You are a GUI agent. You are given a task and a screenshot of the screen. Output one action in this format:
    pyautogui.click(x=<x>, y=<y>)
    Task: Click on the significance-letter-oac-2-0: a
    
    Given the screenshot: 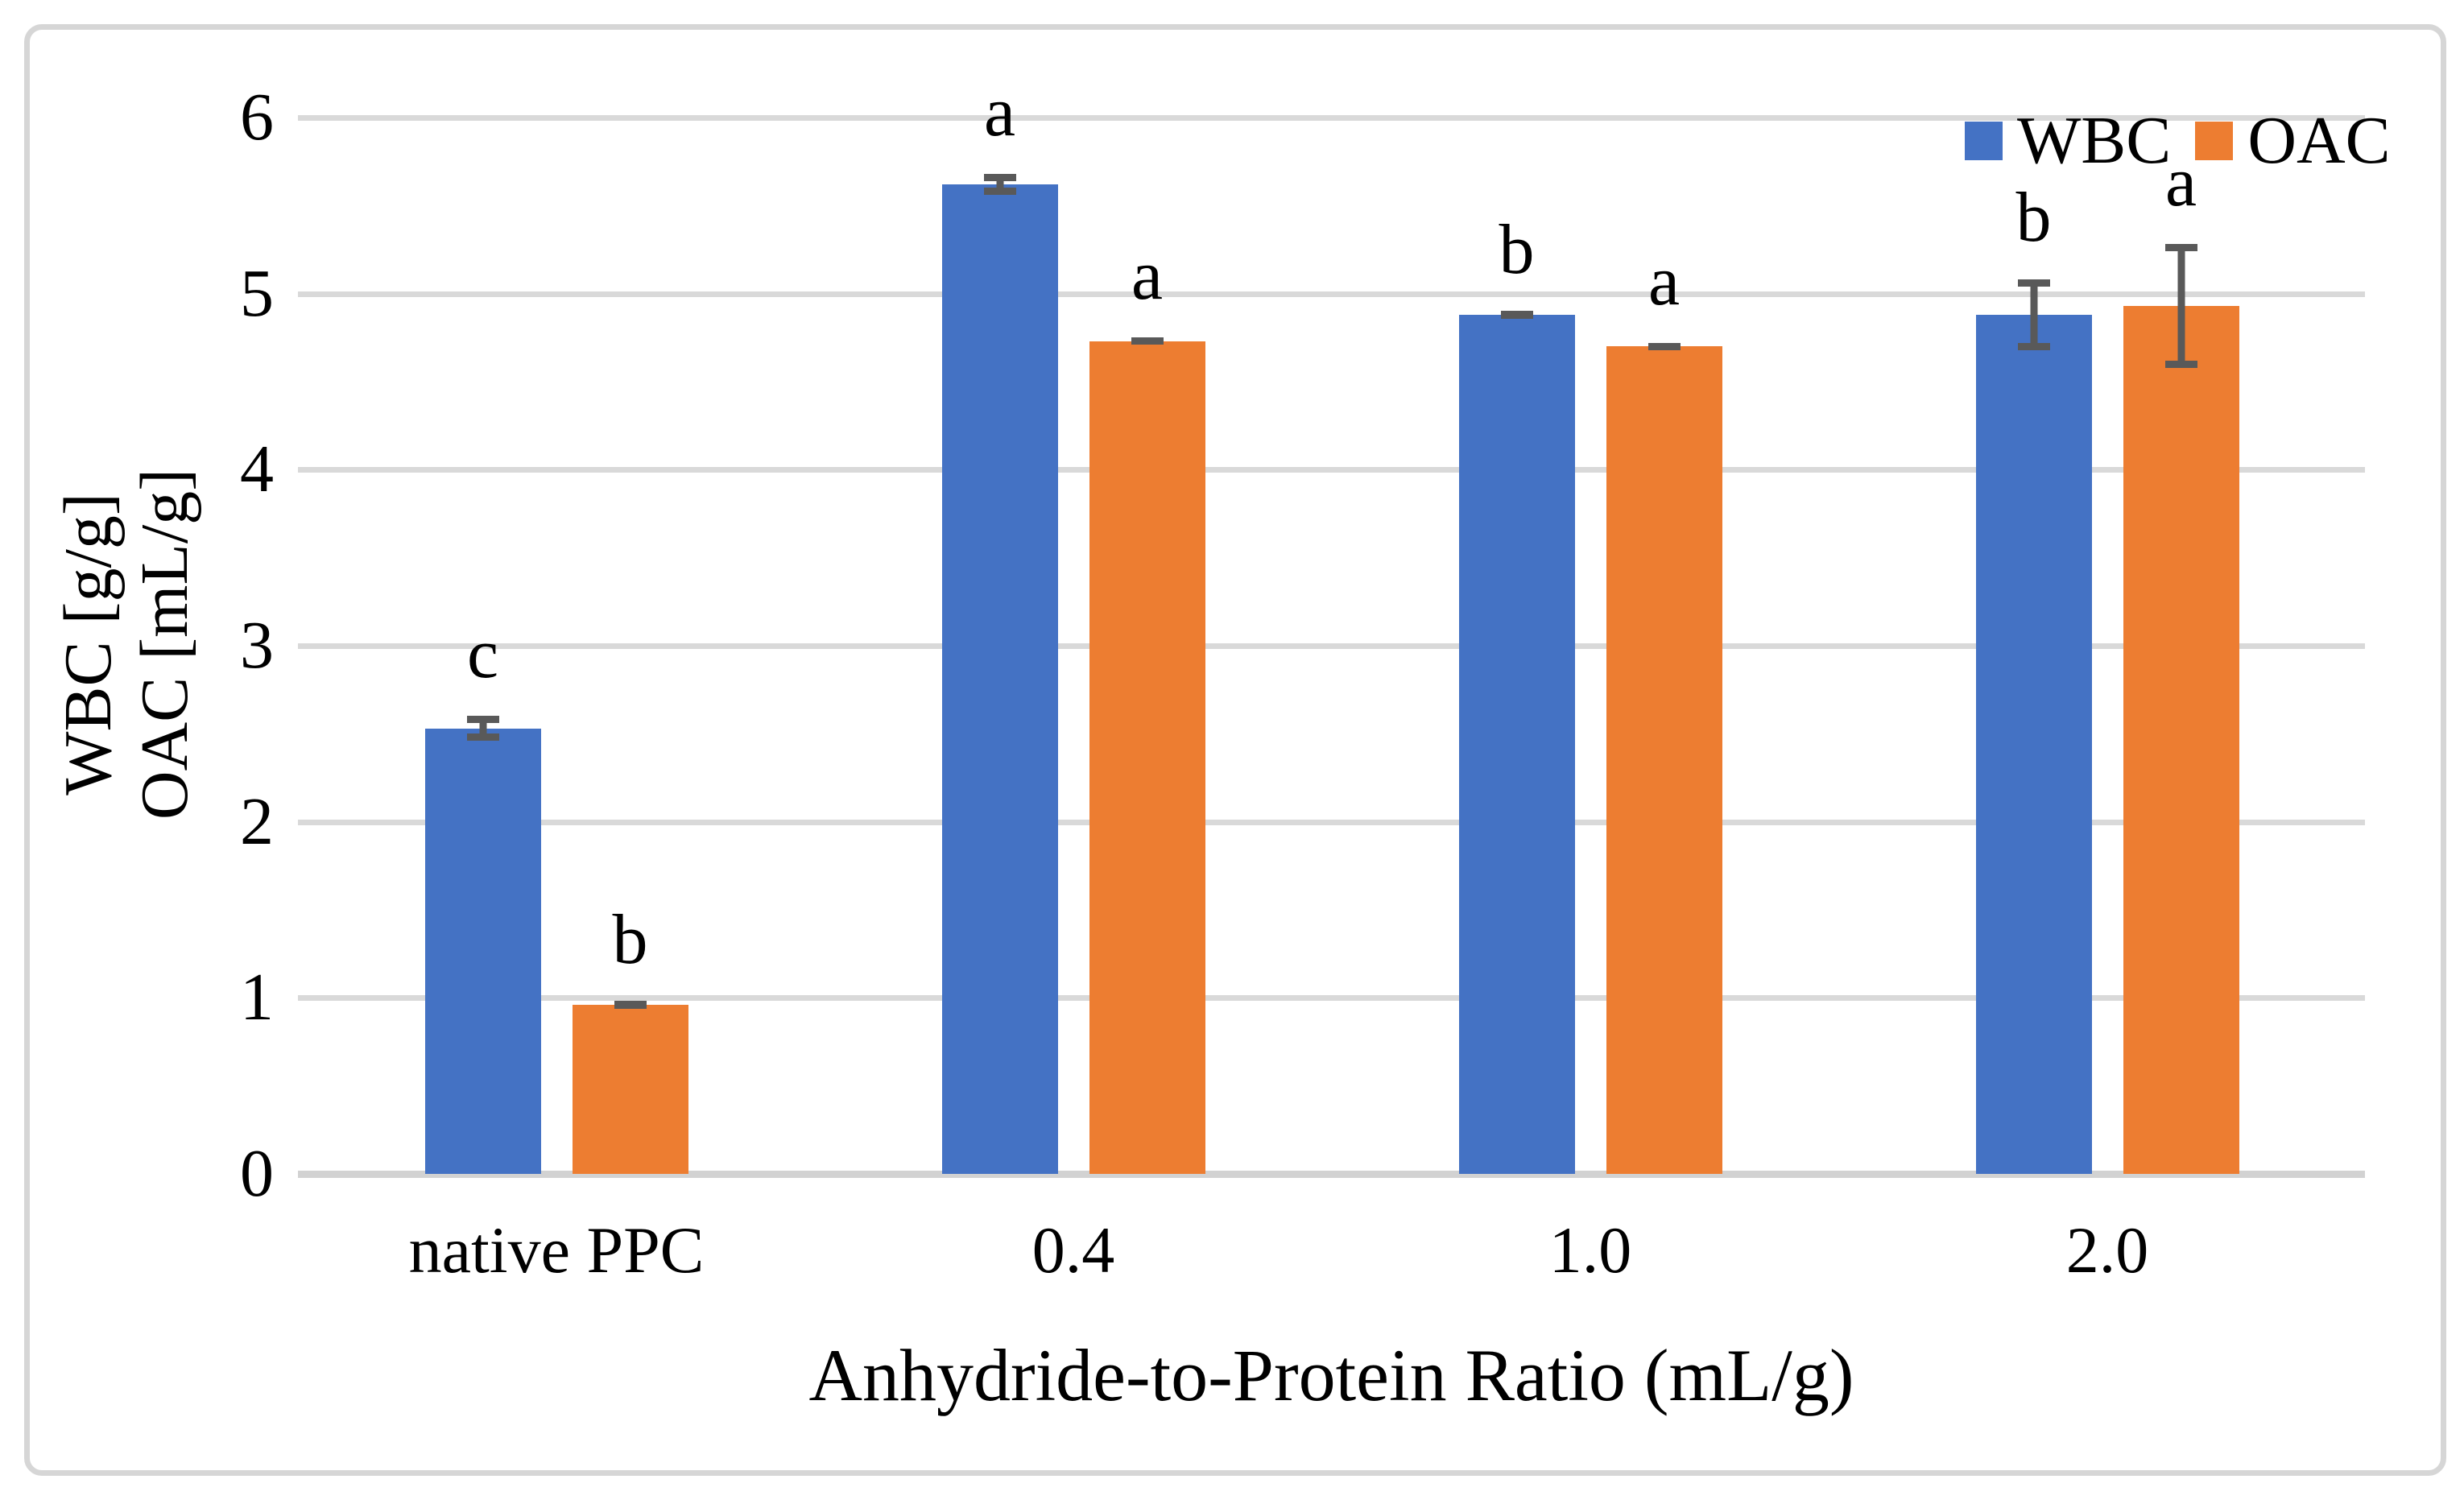 What is the action you would take?
    pyautogui.click(x=2180, y=182)
    